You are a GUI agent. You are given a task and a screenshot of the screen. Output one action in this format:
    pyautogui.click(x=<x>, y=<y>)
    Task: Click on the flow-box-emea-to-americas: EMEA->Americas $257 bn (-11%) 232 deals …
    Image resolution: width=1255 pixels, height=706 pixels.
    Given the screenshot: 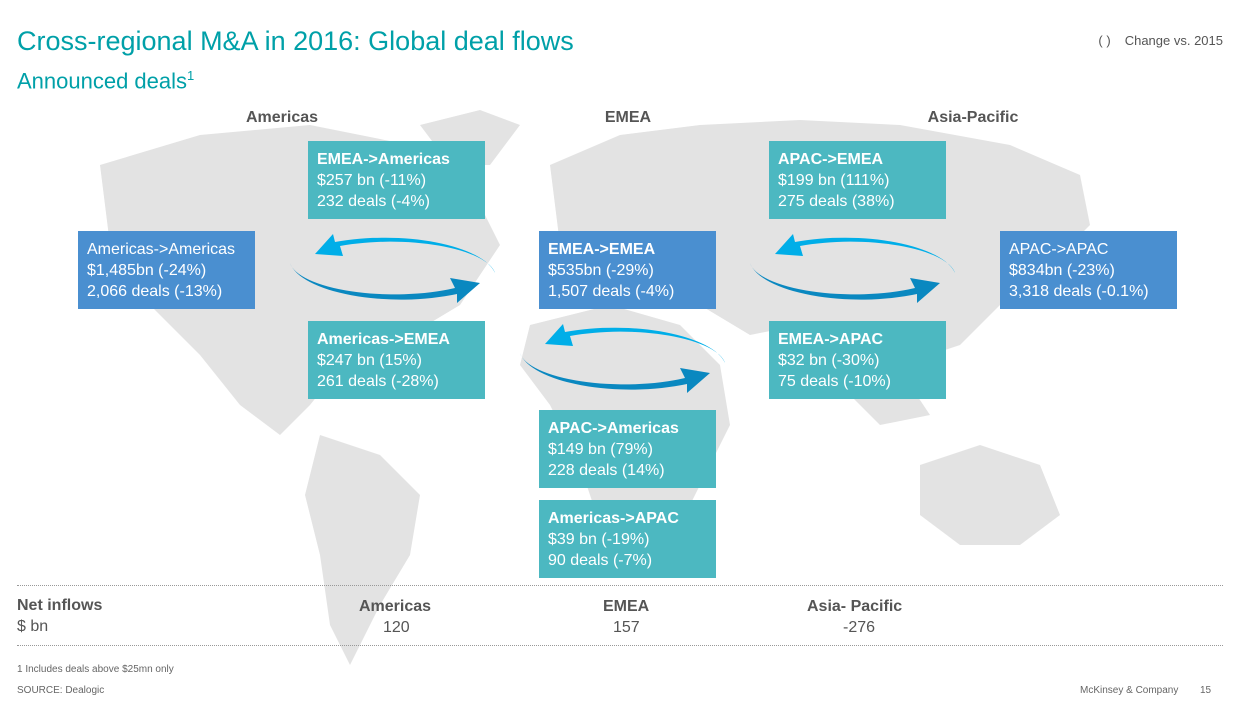 What is the action you would take?
    pyautogui.click(x=396, y=180)
    